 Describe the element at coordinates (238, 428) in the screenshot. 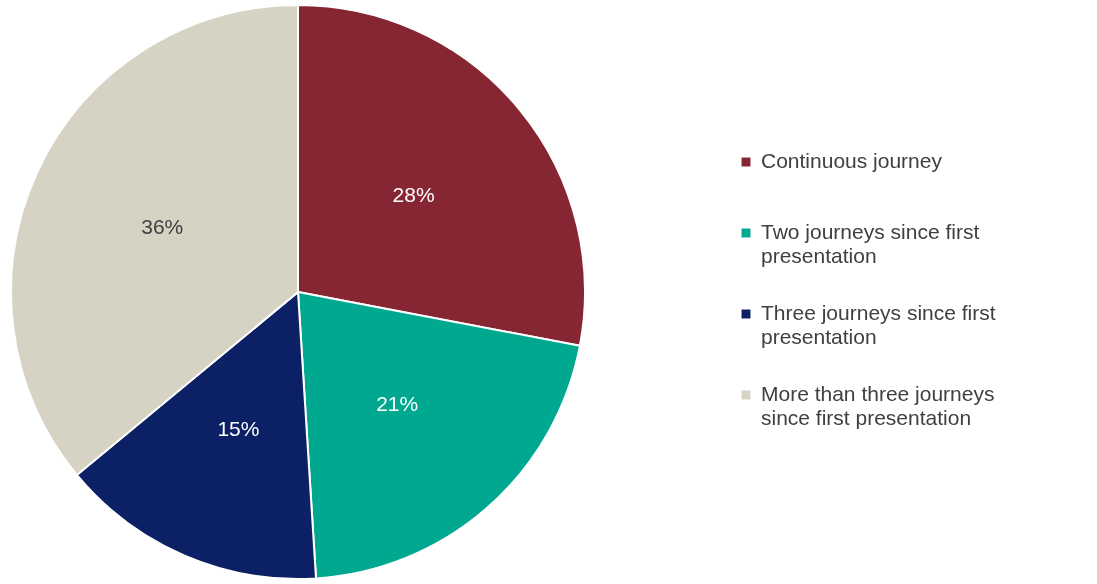

I see `data-label: 15%` at that location.